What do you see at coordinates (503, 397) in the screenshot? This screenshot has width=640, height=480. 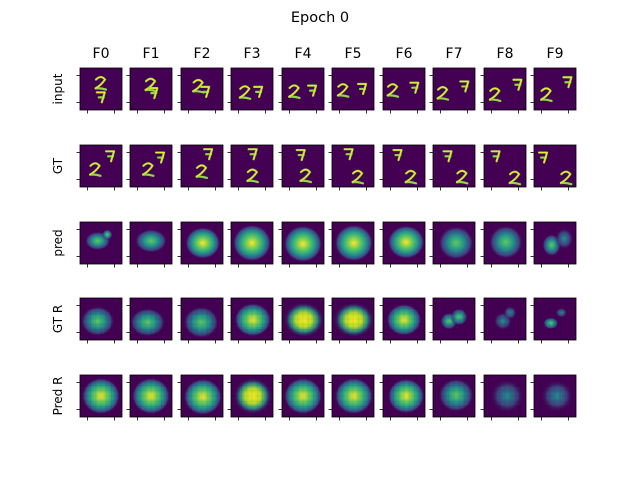 I see `panel-pred-r-f8` at bounding box center [503, 397].